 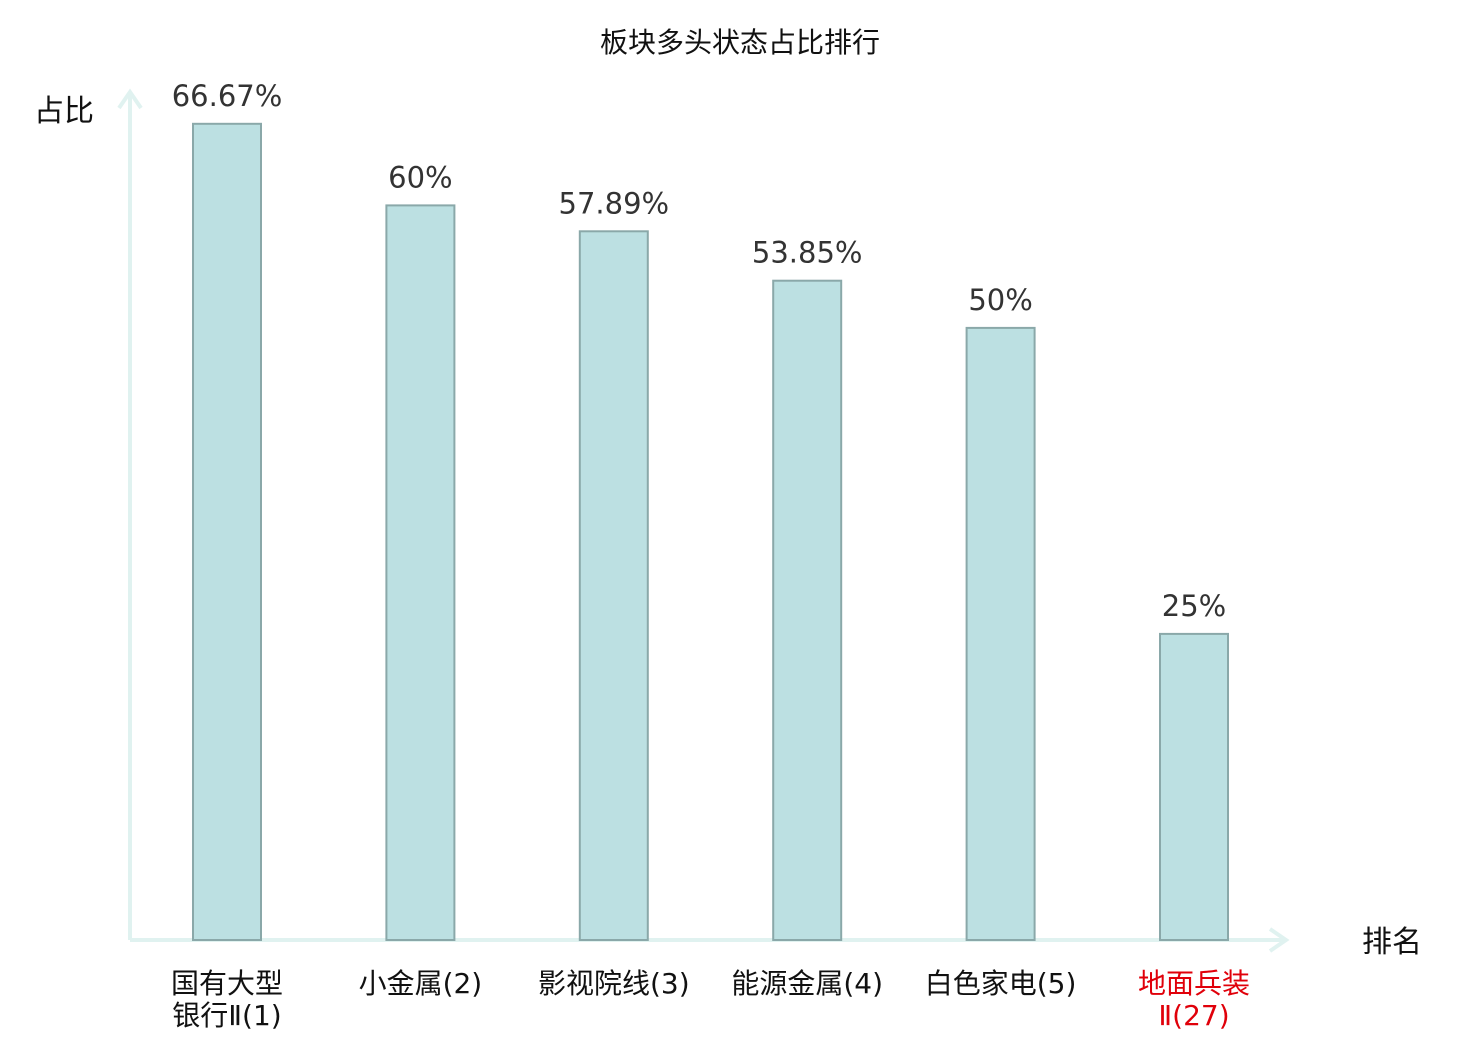 What do you see at coordinates (227, 983) in the screenshot?
I see `x-tick-label: 国有大型` at bounding box center [227, 983].